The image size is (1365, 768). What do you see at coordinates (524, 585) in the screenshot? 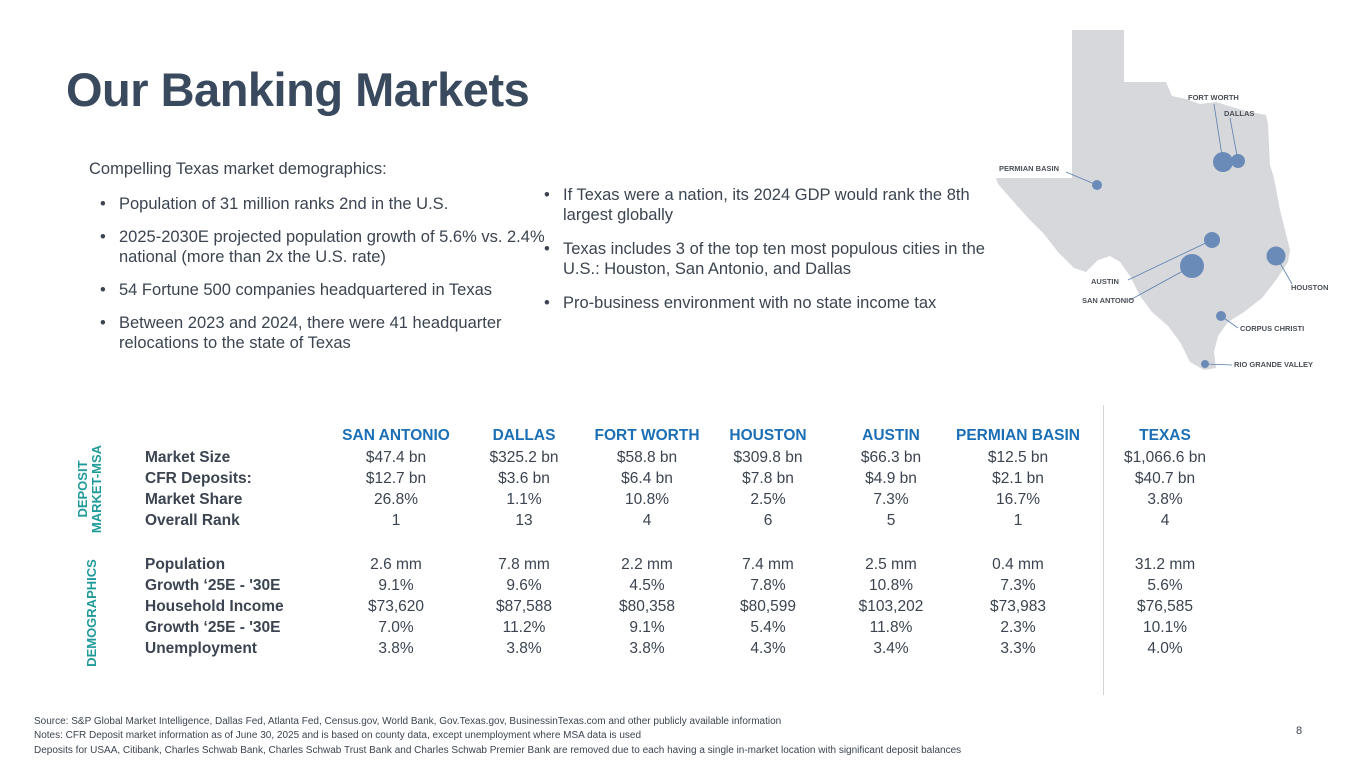
I see `table-cell: 9.6%` at bounding box center [524, 585].